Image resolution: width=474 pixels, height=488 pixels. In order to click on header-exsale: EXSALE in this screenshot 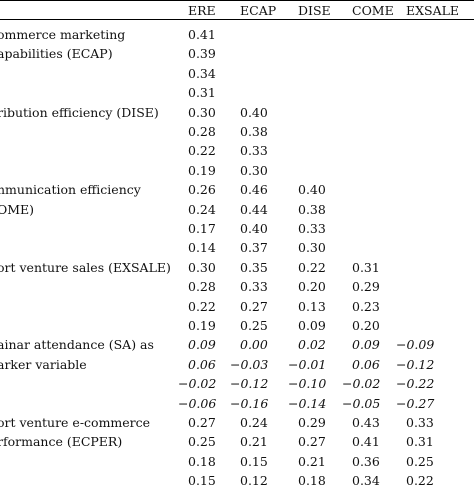, I will do `click(433, 10)`.